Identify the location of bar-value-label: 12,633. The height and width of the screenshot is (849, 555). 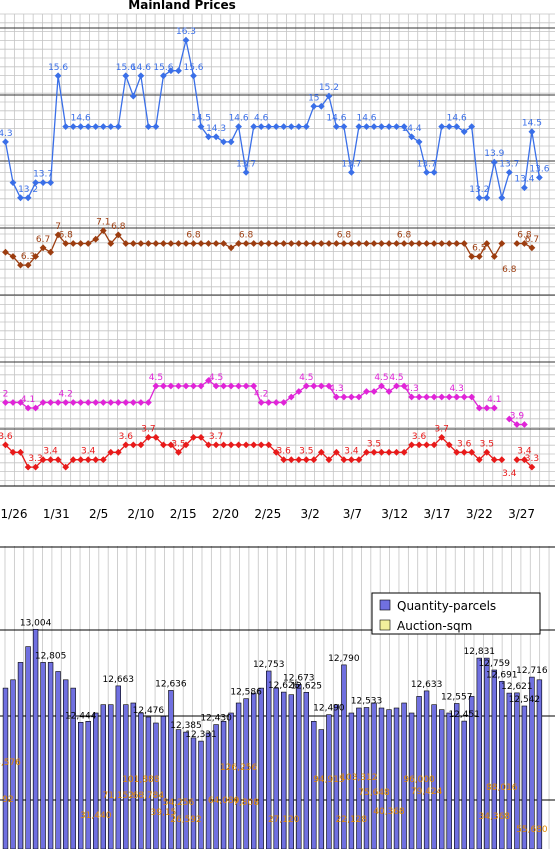
(427, 685).